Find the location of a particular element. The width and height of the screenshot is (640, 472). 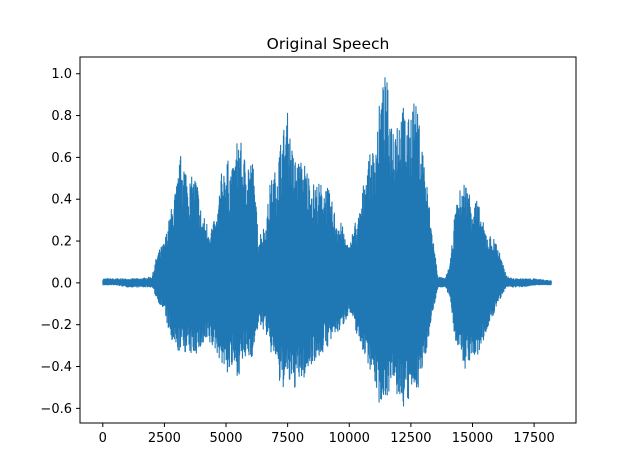

y-axis: −0.6 −0.4 −0.2 0.0 0.2 0.4 0.6 0.8 1.0 is located at coordinates (60, 242).